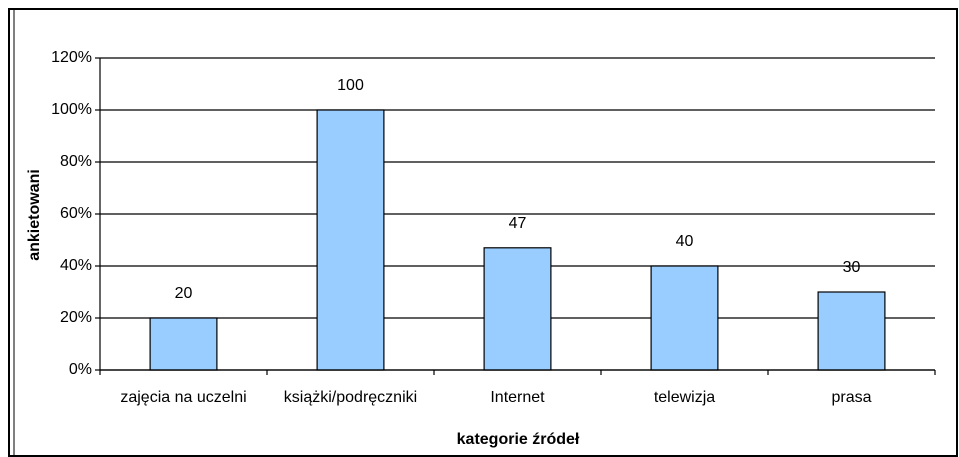 This screenshot has height=457, width=959. I want to click on y-tick-label: 120%, so click(71, 57).